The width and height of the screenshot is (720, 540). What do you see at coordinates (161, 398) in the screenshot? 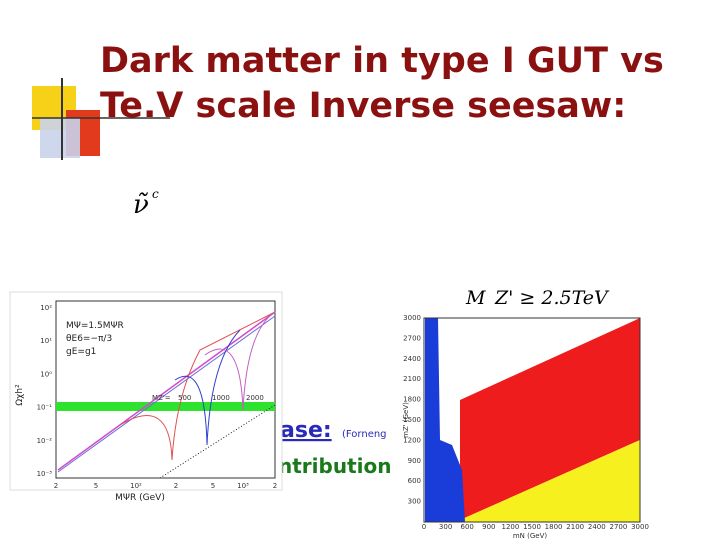
I see `mz-label: MZ'=` at bounding box center [161, 398].